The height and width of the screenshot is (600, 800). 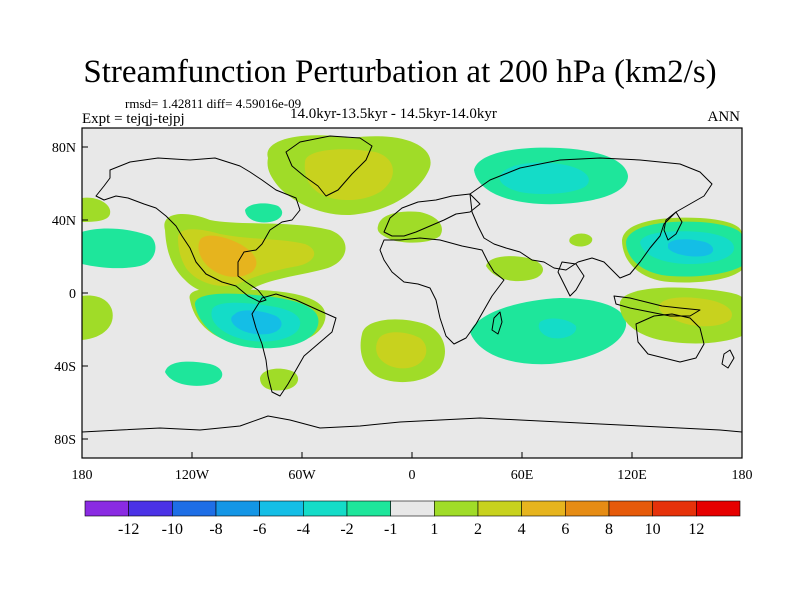 I want to click on positive-anomaly-south-atlantic-core, so click(x=401, y=350).